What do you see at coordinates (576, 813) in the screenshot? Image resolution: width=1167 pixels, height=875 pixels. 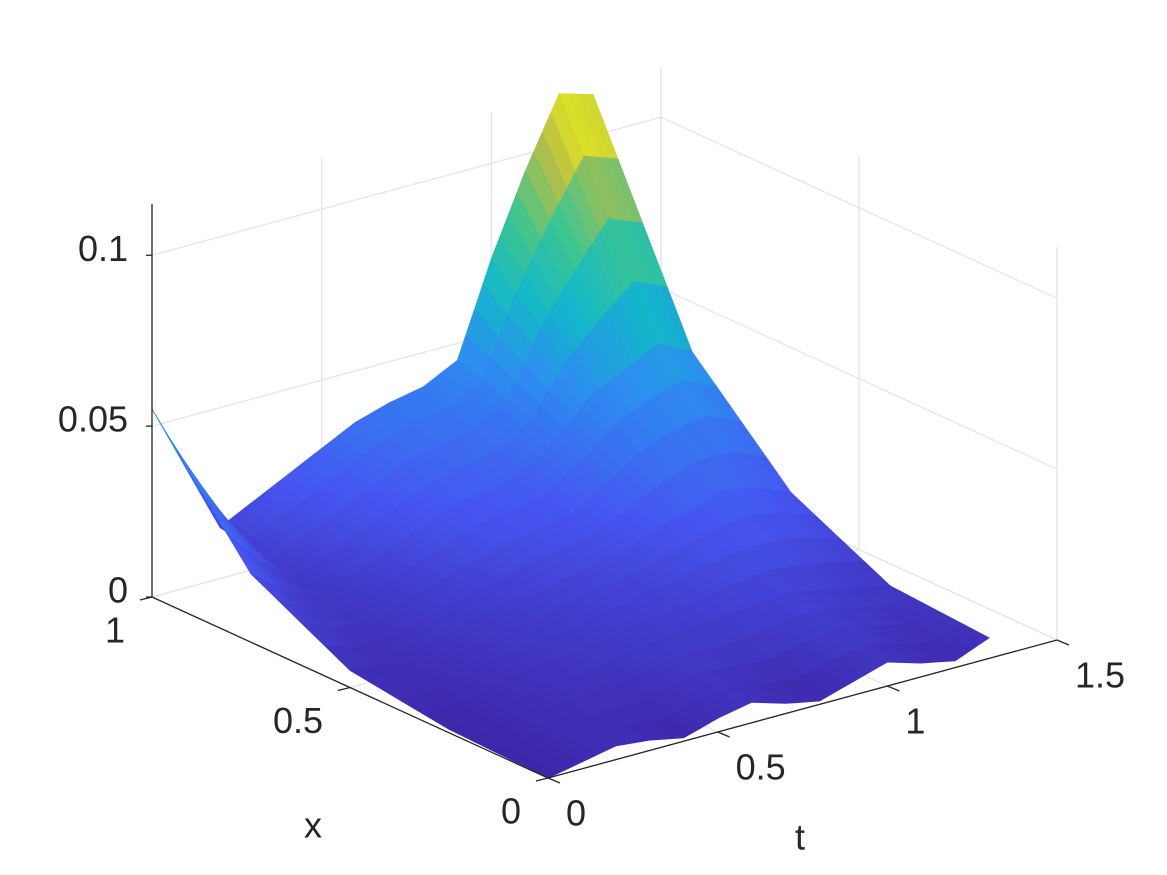 I see `y-tick-label: 0` at bounding box center [576, 813].